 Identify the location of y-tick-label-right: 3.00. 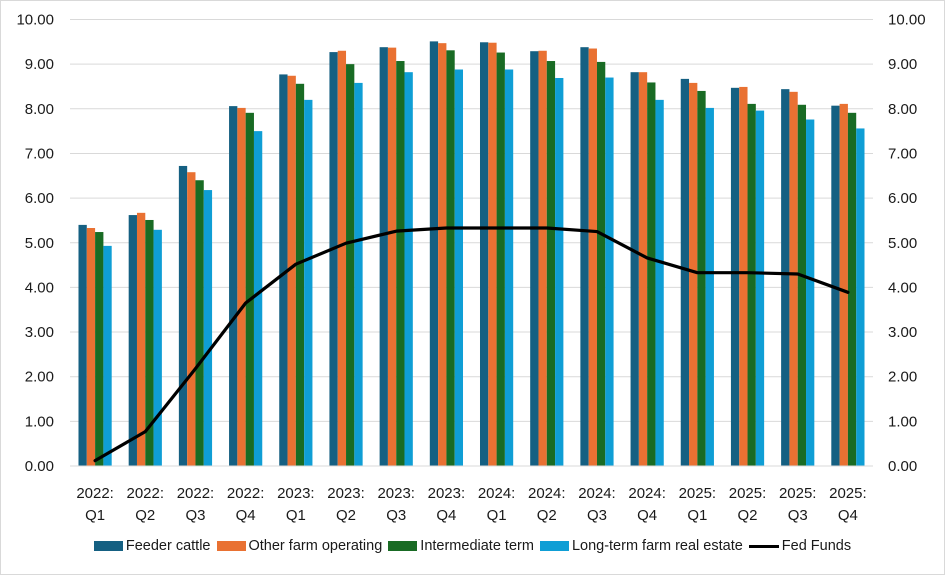
(902, 332).